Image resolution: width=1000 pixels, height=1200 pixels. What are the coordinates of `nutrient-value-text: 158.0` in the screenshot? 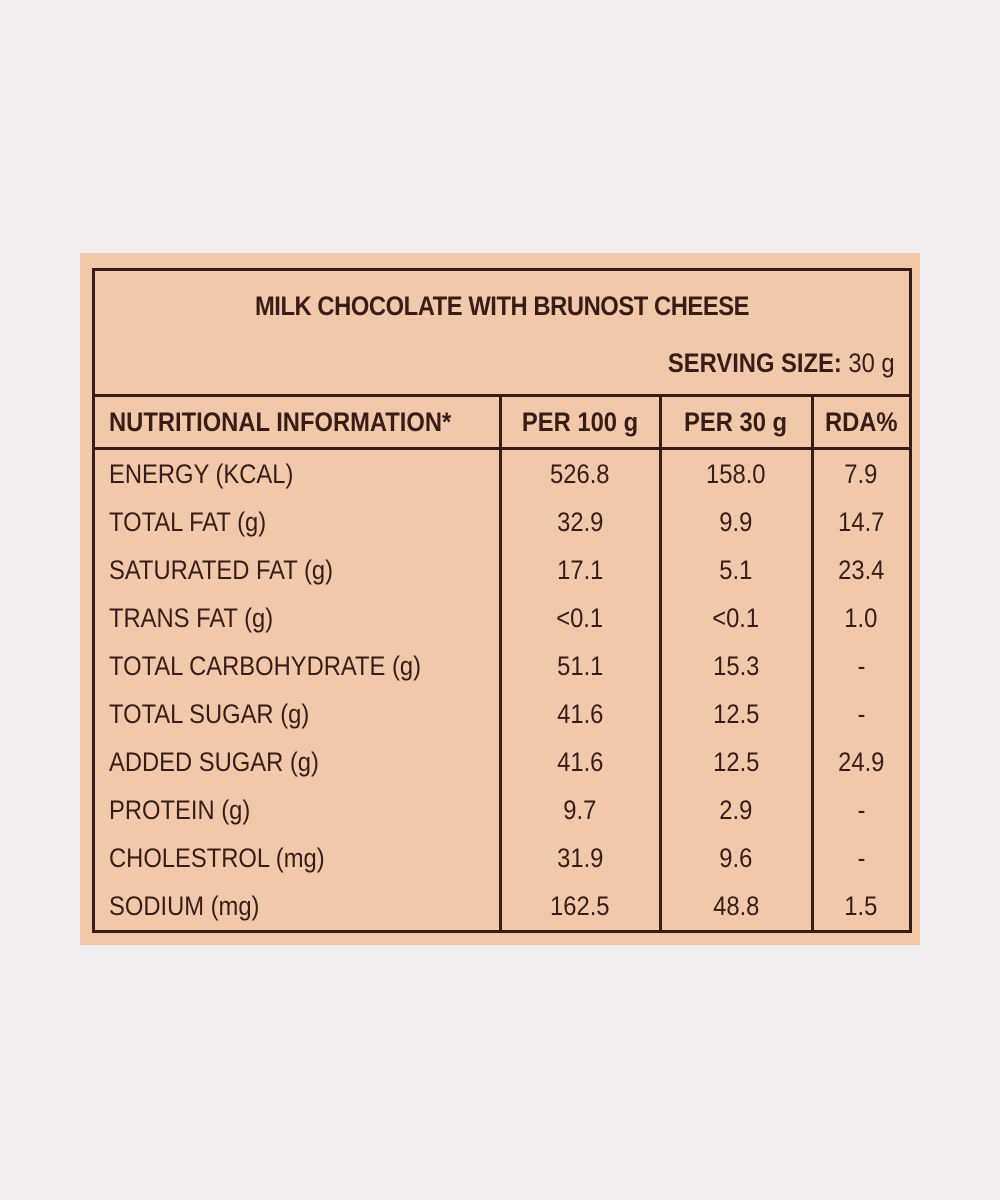 It's located at (736, 473).